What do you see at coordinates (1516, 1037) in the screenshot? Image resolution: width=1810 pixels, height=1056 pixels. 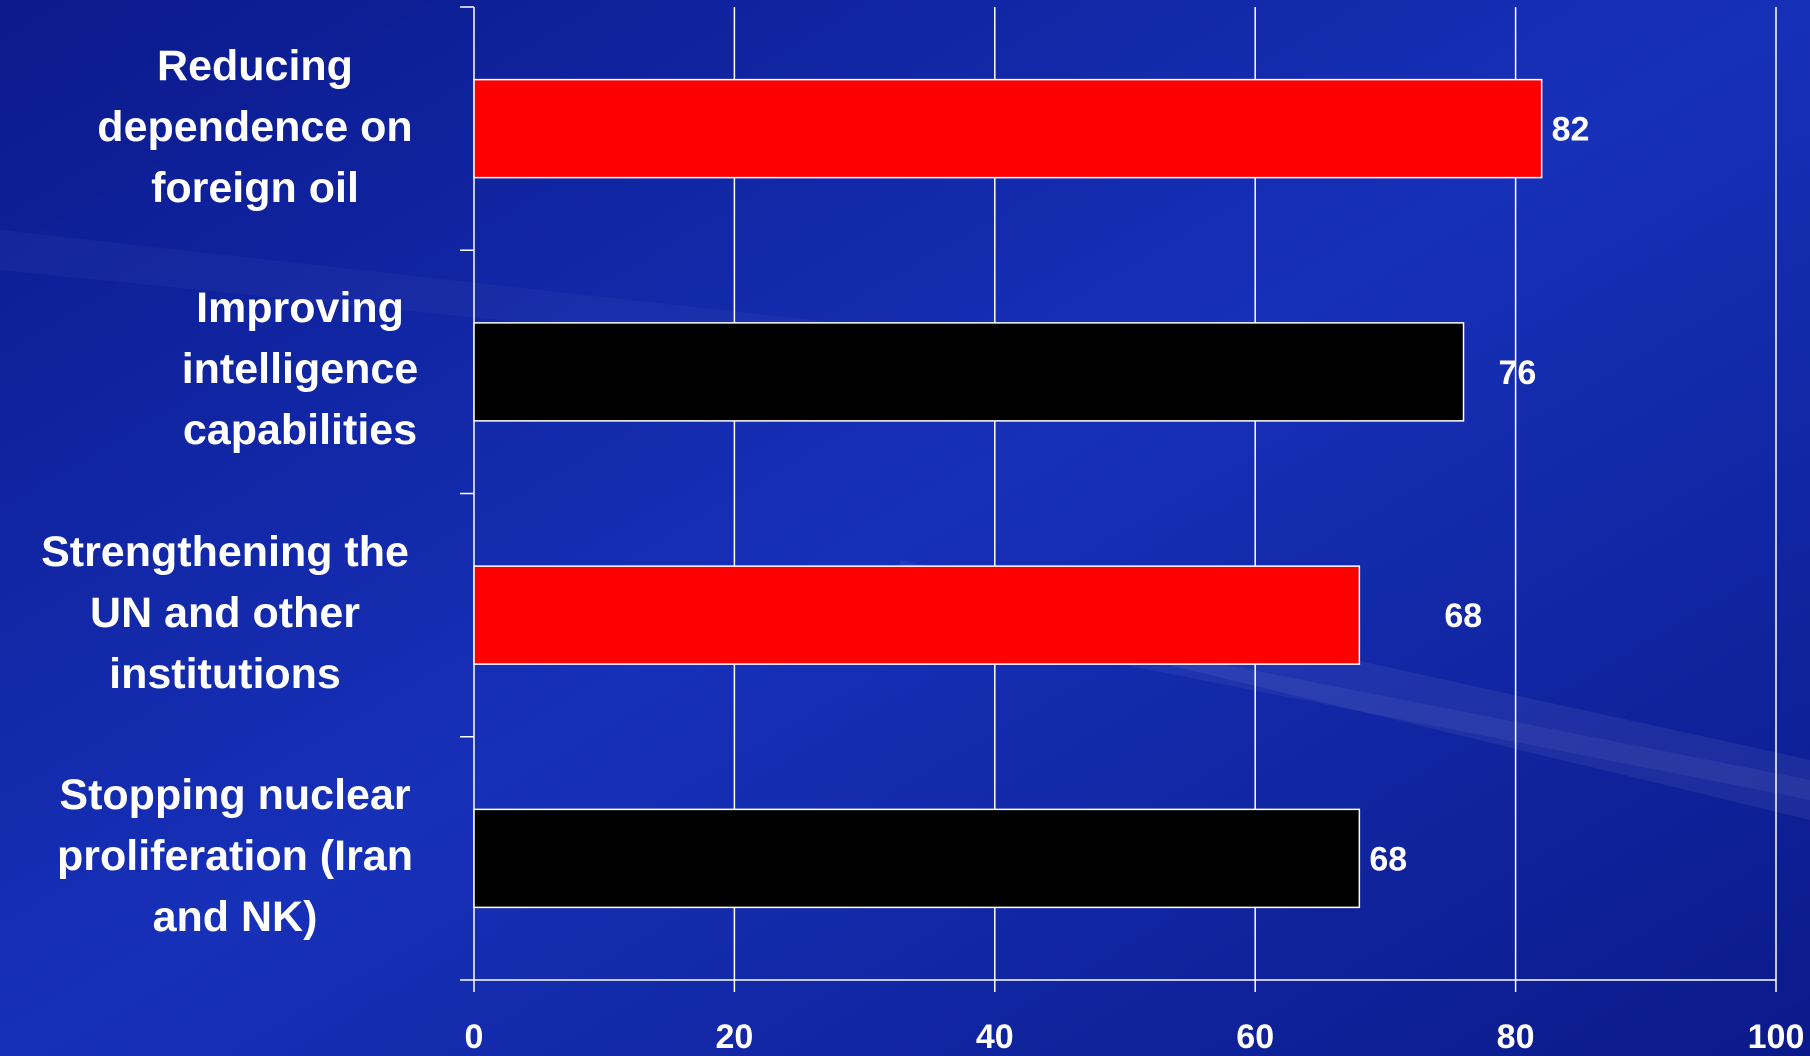 I see `x-tick-label-4: 80` at bounding box center [1516, 1037].